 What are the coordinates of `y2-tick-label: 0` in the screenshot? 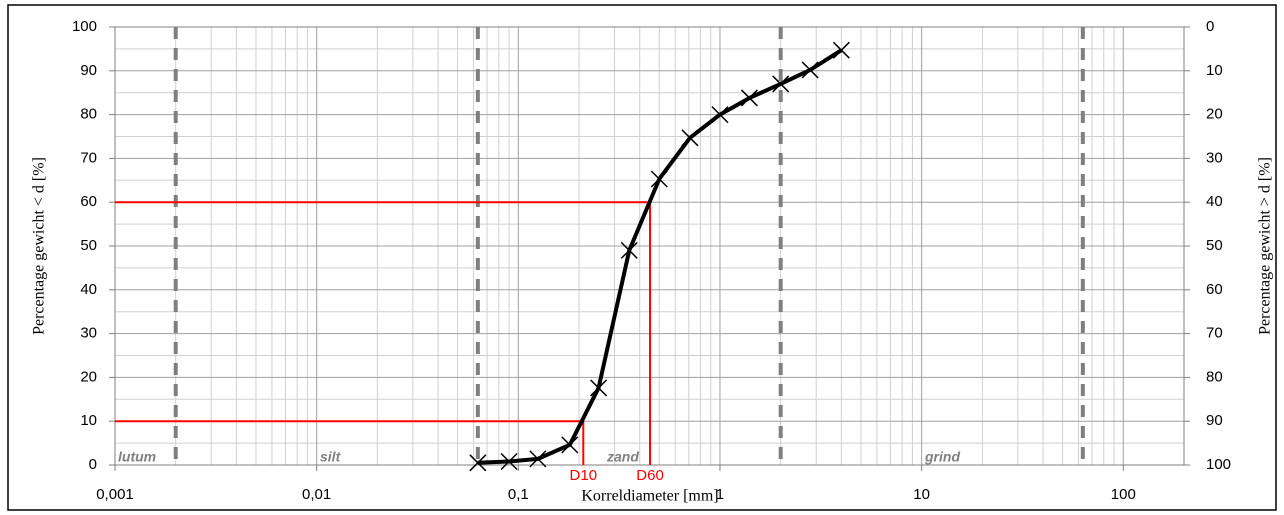 It's located at (1210, 26).